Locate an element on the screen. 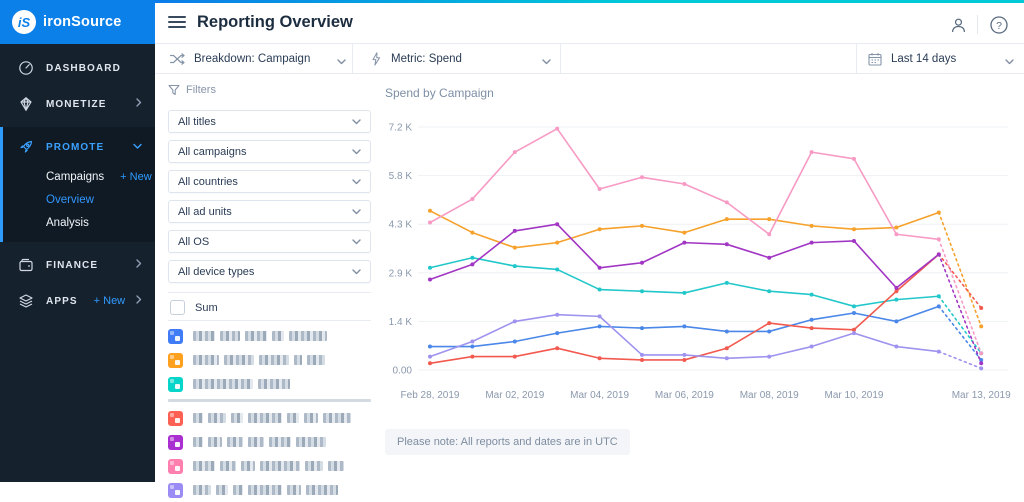 The image size is (1024, 502). sum-checkbox is located at coordinates (177, 307).